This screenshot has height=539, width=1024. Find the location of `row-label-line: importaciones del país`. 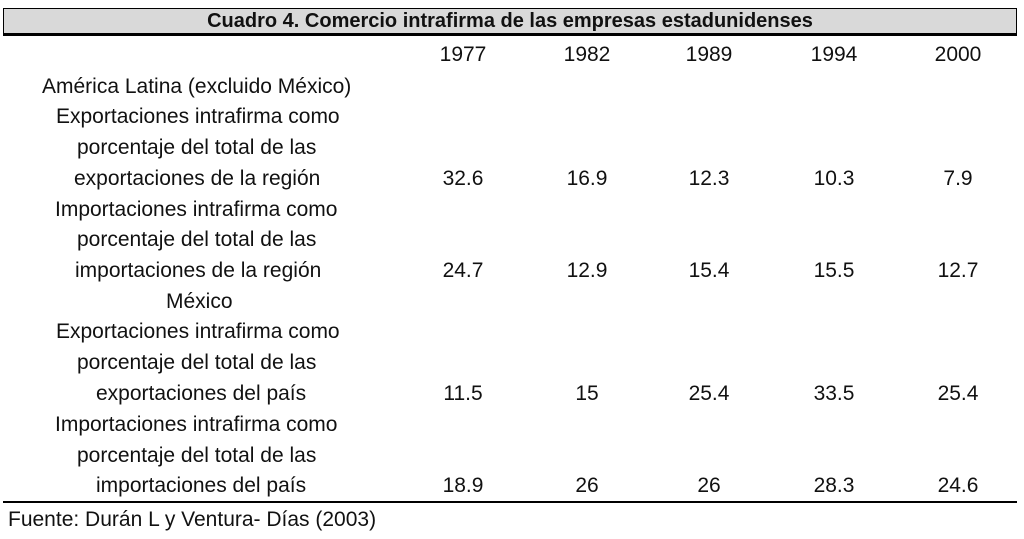

row-label-line: importaciones del país is located at coordinates (201, 485).